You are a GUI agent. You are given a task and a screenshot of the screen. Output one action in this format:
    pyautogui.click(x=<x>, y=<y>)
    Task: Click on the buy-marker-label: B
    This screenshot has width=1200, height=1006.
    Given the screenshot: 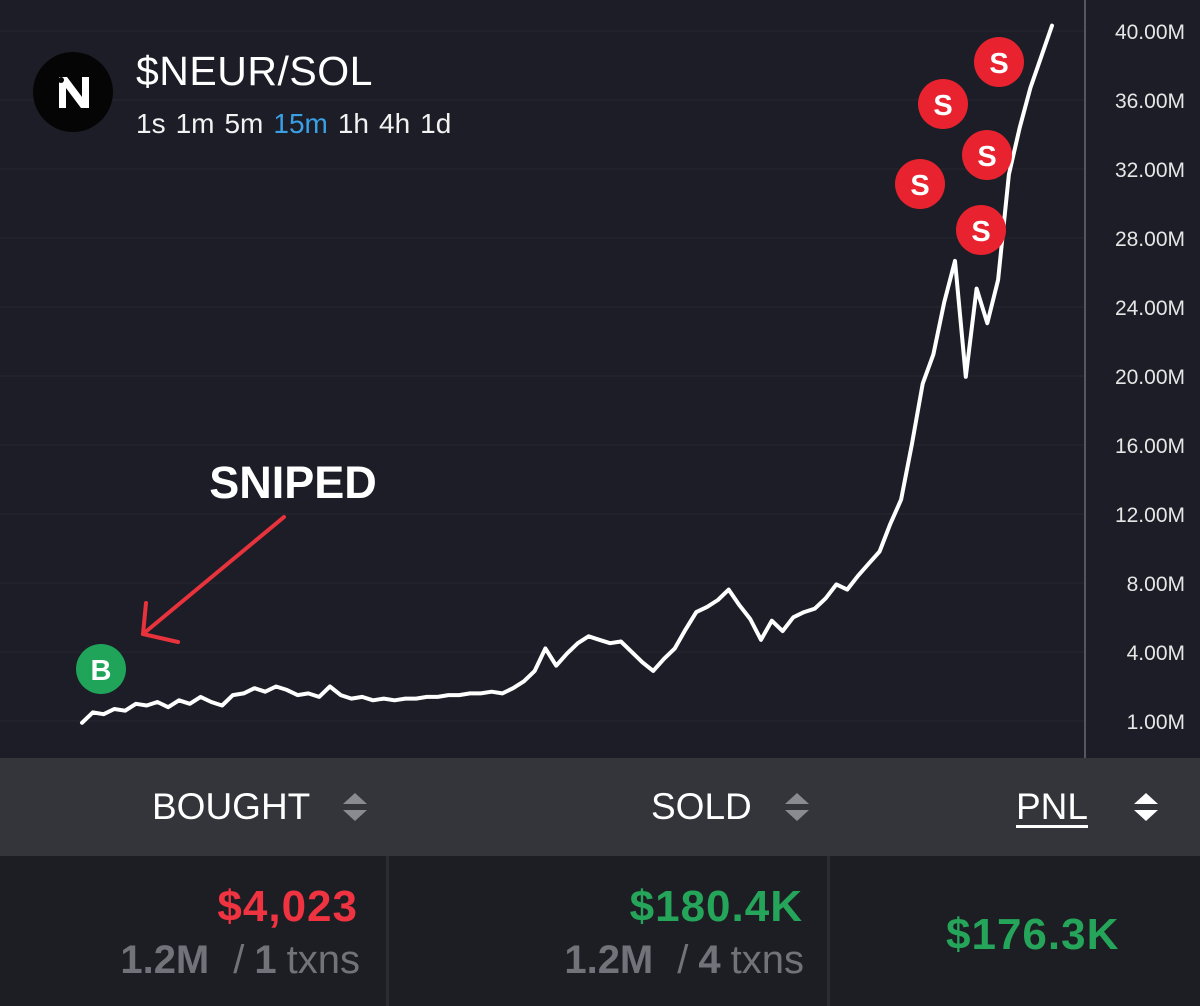 What is the action you would take?
    pyautogui.click(x=101, y=671)
    